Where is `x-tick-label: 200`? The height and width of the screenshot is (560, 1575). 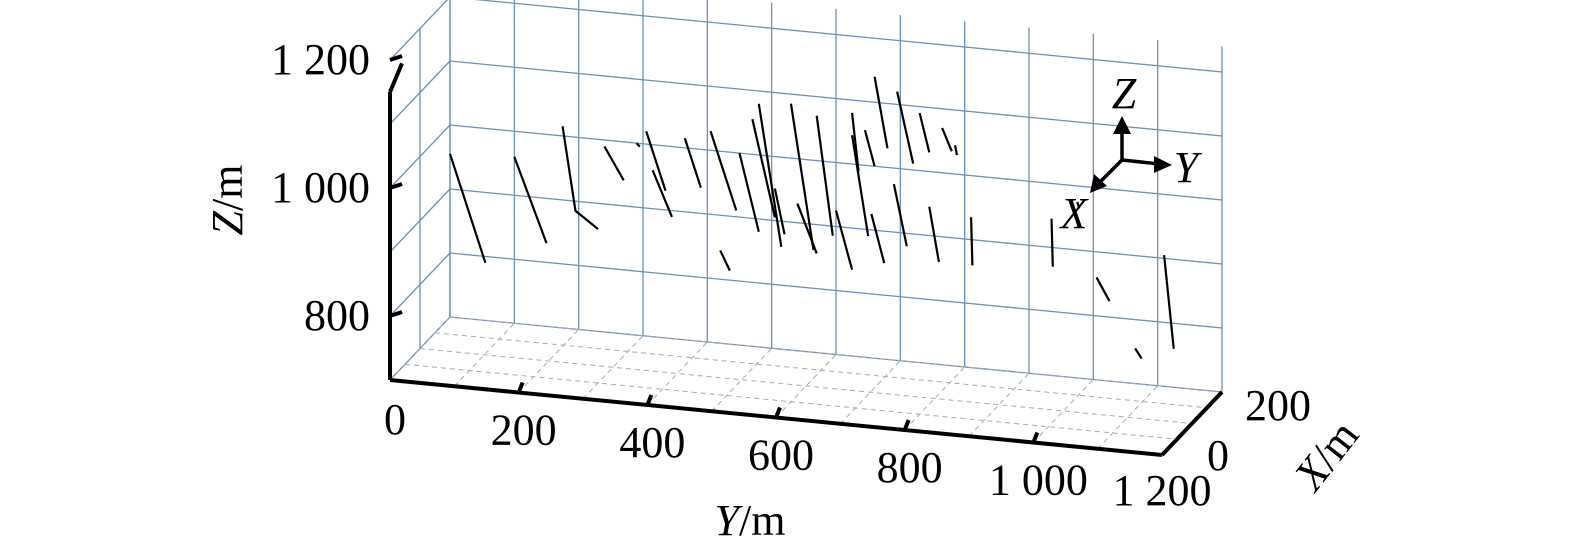
x-tick-label: 200 is located at coordinates (1278, 405).